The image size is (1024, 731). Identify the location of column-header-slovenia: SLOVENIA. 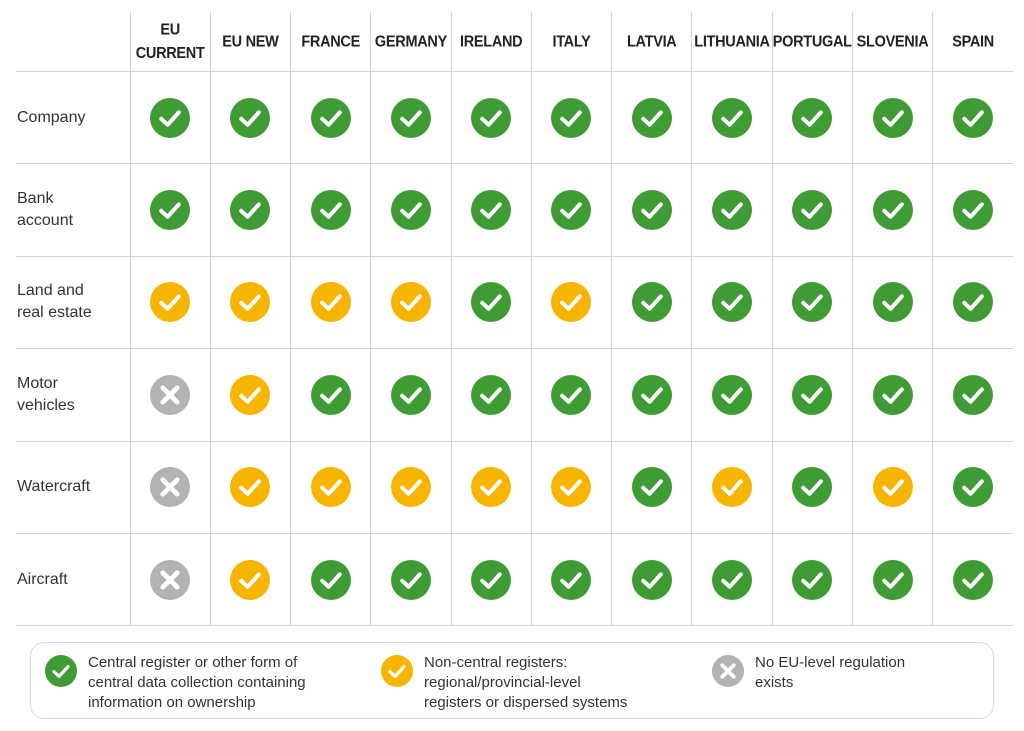
(892, 42).